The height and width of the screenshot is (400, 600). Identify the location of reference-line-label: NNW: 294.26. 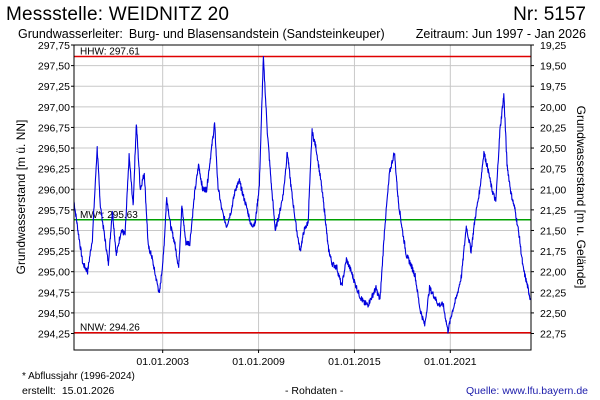
(110, 328).